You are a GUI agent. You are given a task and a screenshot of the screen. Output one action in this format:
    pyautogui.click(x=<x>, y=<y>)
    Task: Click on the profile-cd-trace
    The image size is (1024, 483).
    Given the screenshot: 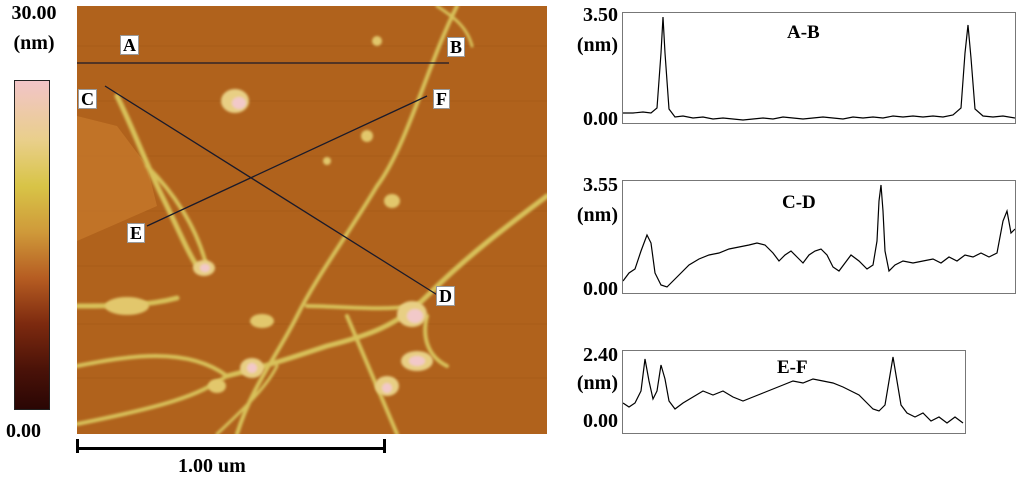 What is the action you would take?
    pyautogui.click(x=819, y=236)
    